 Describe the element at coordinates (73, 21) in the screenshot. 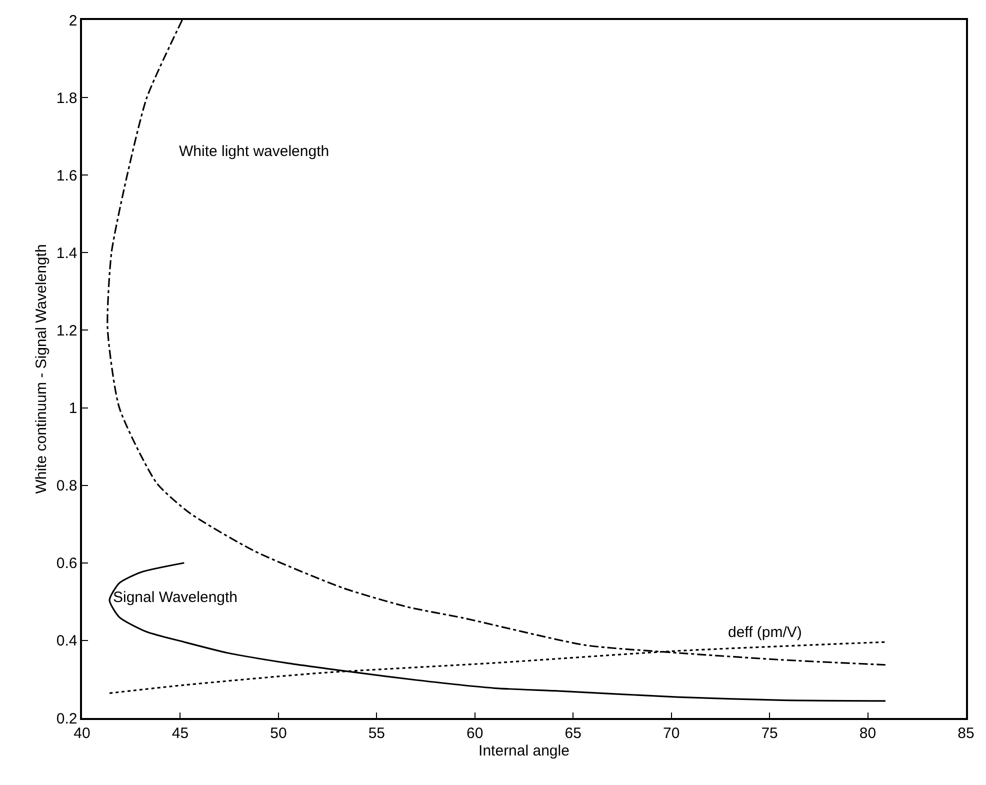

I see `y-tick-label: 2` at that location.